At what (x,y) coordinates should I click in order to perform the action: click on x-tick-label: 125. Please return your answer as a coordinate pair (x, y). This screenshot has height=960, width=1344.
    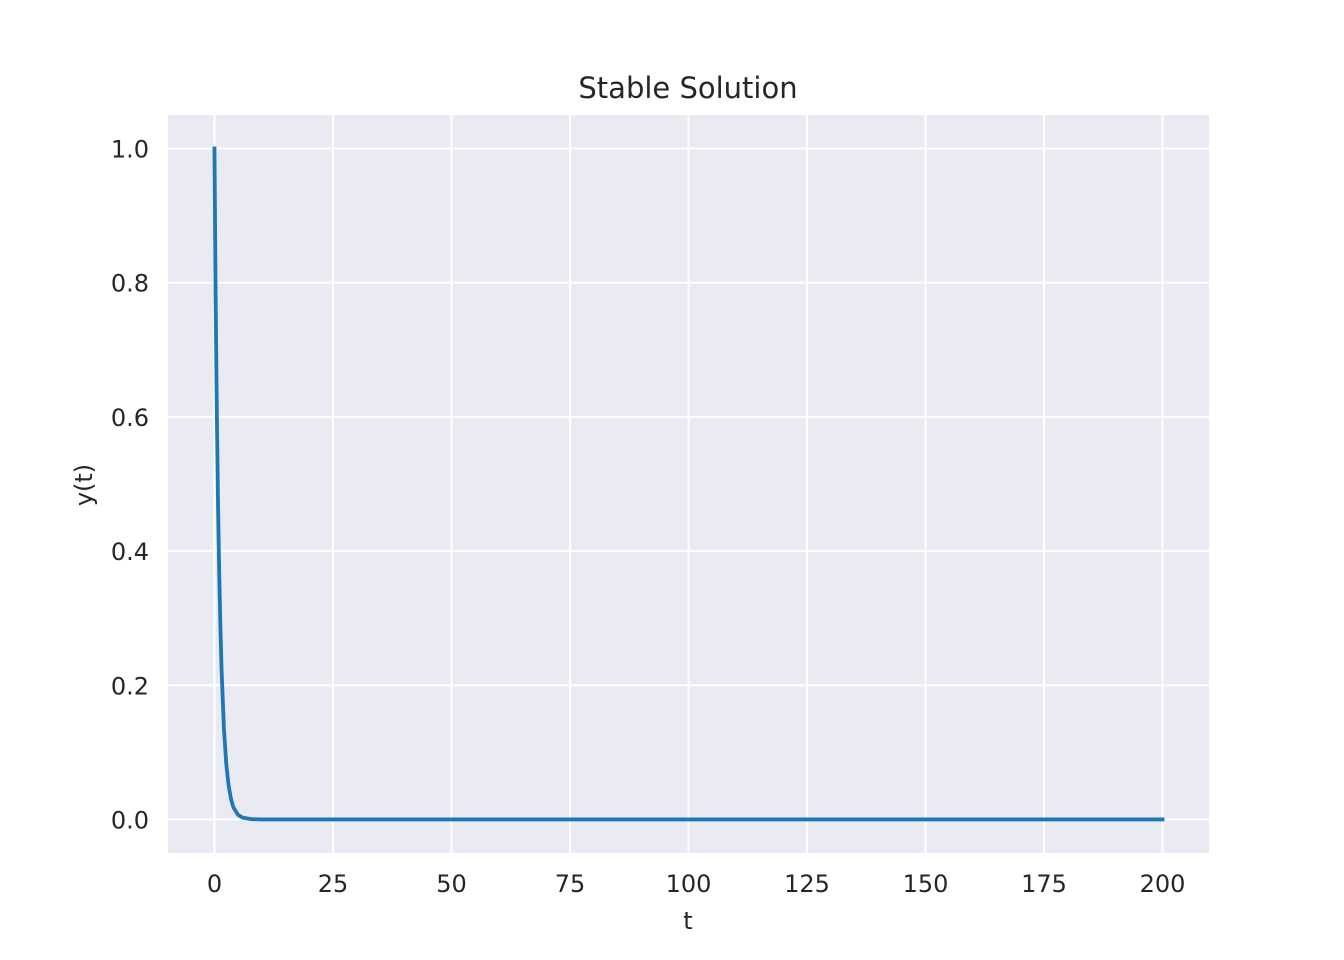
    Looking at the image, I should click on (807, 884).